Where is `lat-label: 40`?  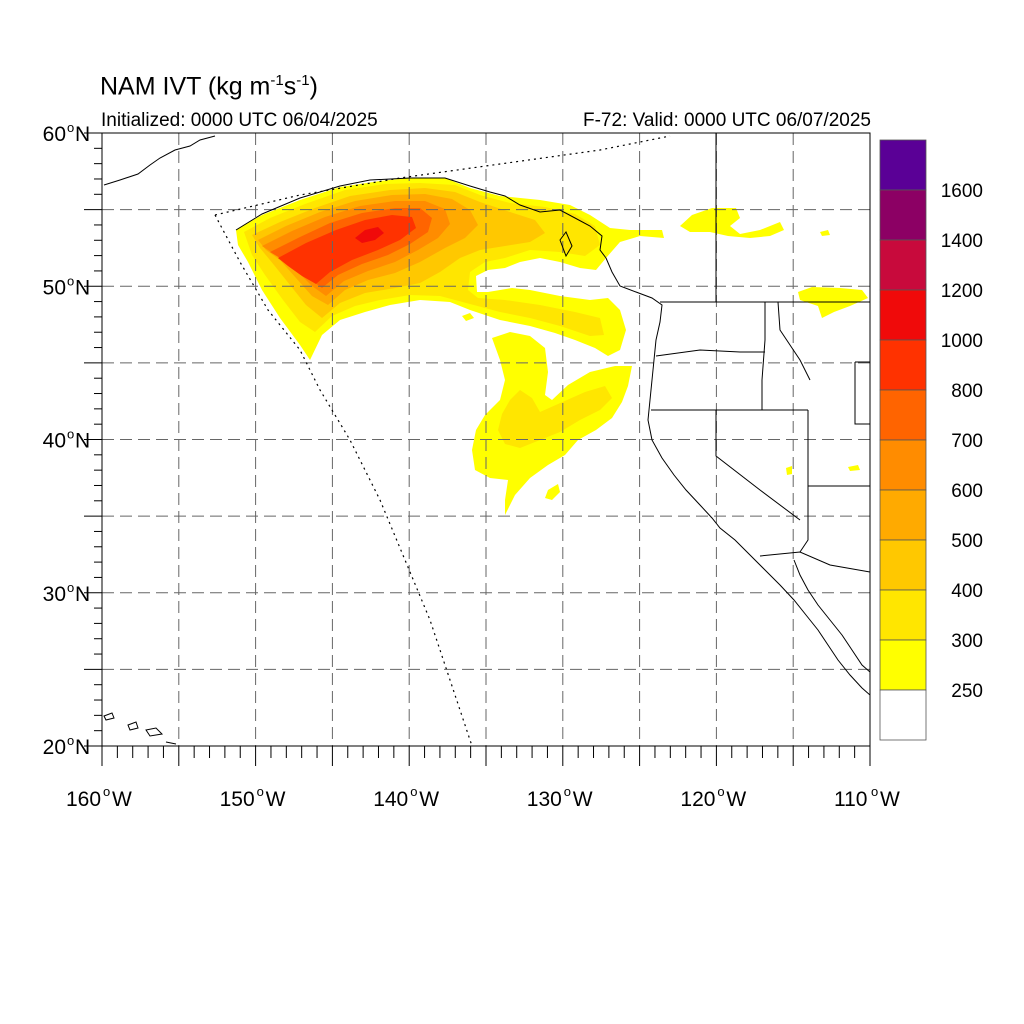
lat-label: 40 is located at coordinates (54, 441).